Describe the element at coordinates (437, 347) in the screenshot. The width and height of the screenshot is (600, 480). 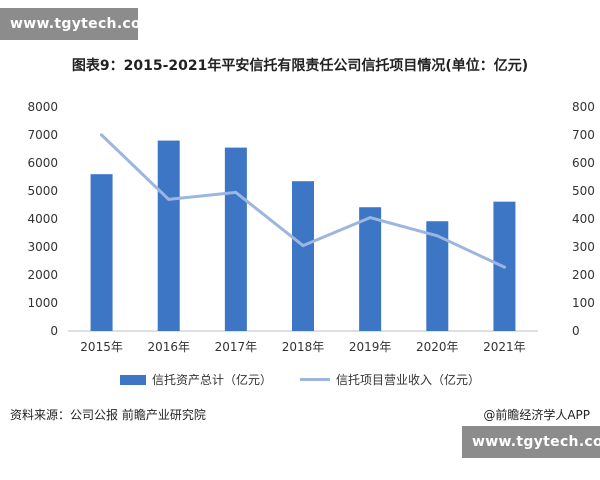
I see `x-tick-label: 2020年` at that location.